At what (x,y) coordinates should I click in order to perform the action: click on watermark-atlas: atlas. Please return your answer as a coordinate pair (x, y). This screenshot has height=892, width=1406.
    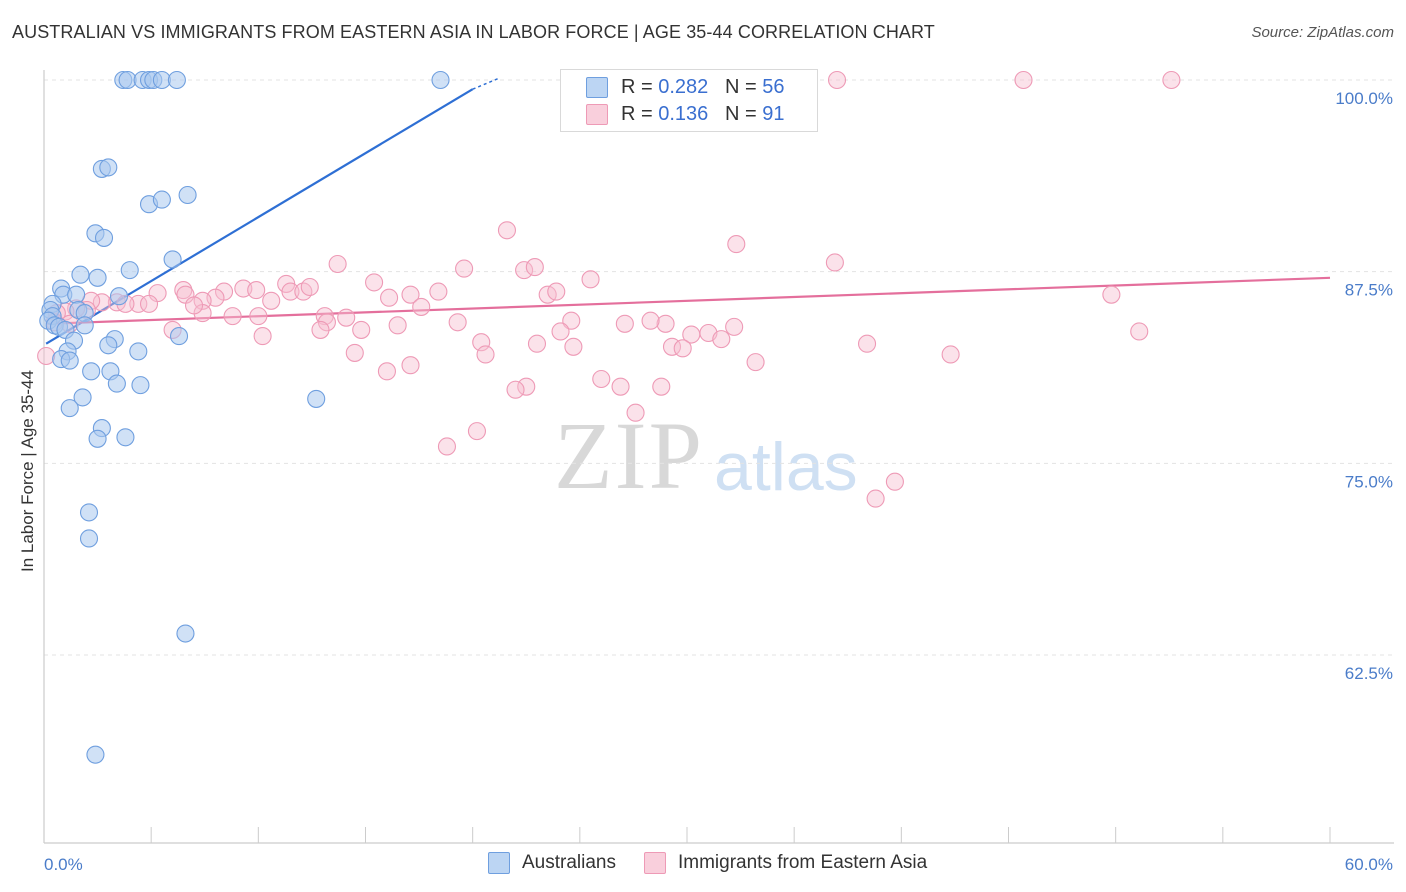
    Looking at the image, I should click on (786, 467).